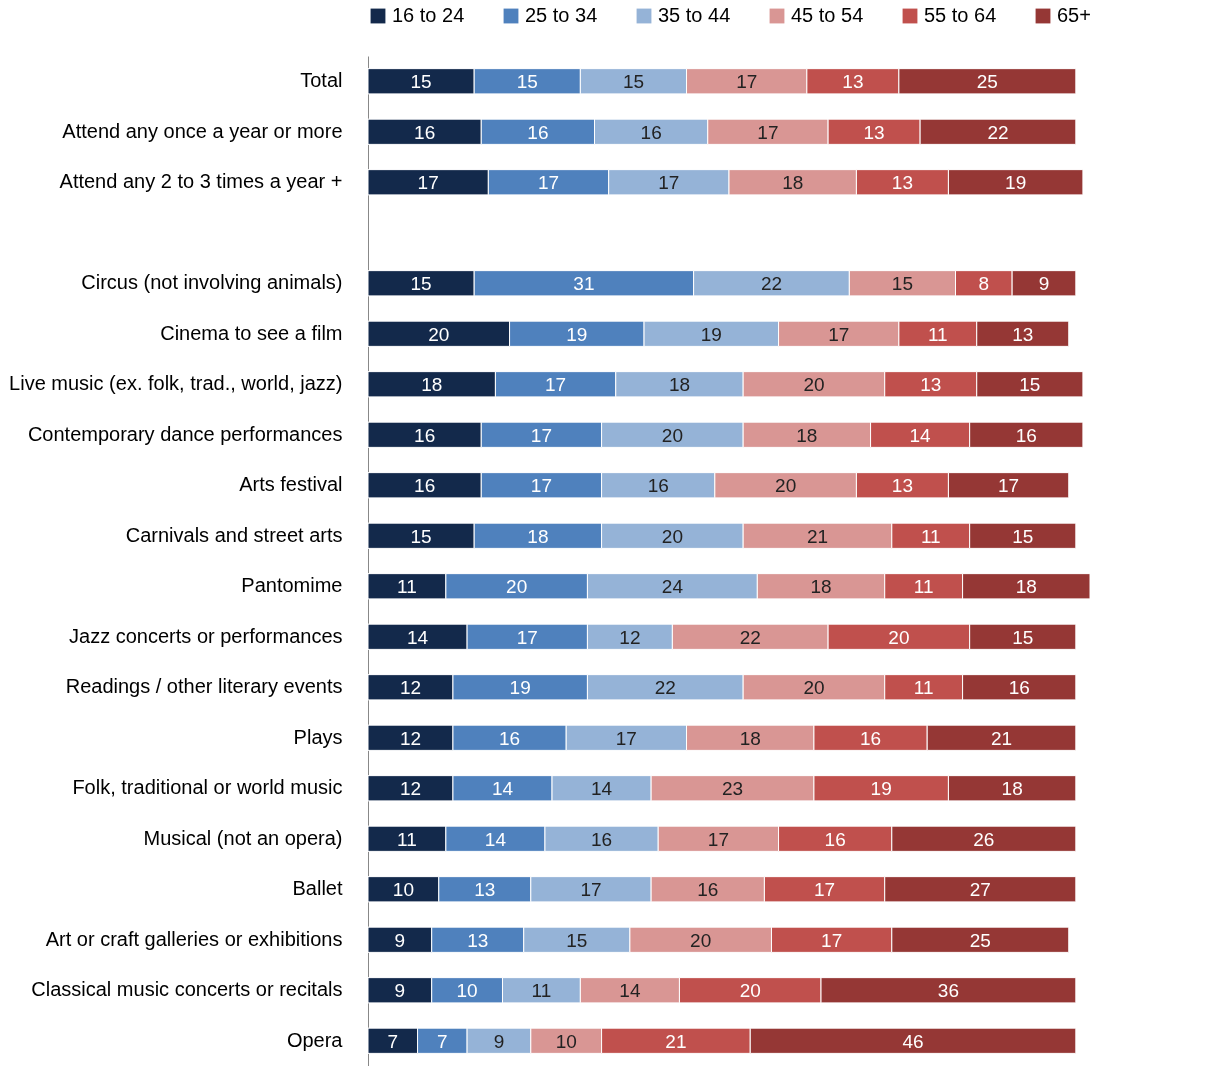  What do you see at coordinates (428, 15) in the screenshot?
I see `legend-label: 16 to 24` at bounding box center [428, 15].